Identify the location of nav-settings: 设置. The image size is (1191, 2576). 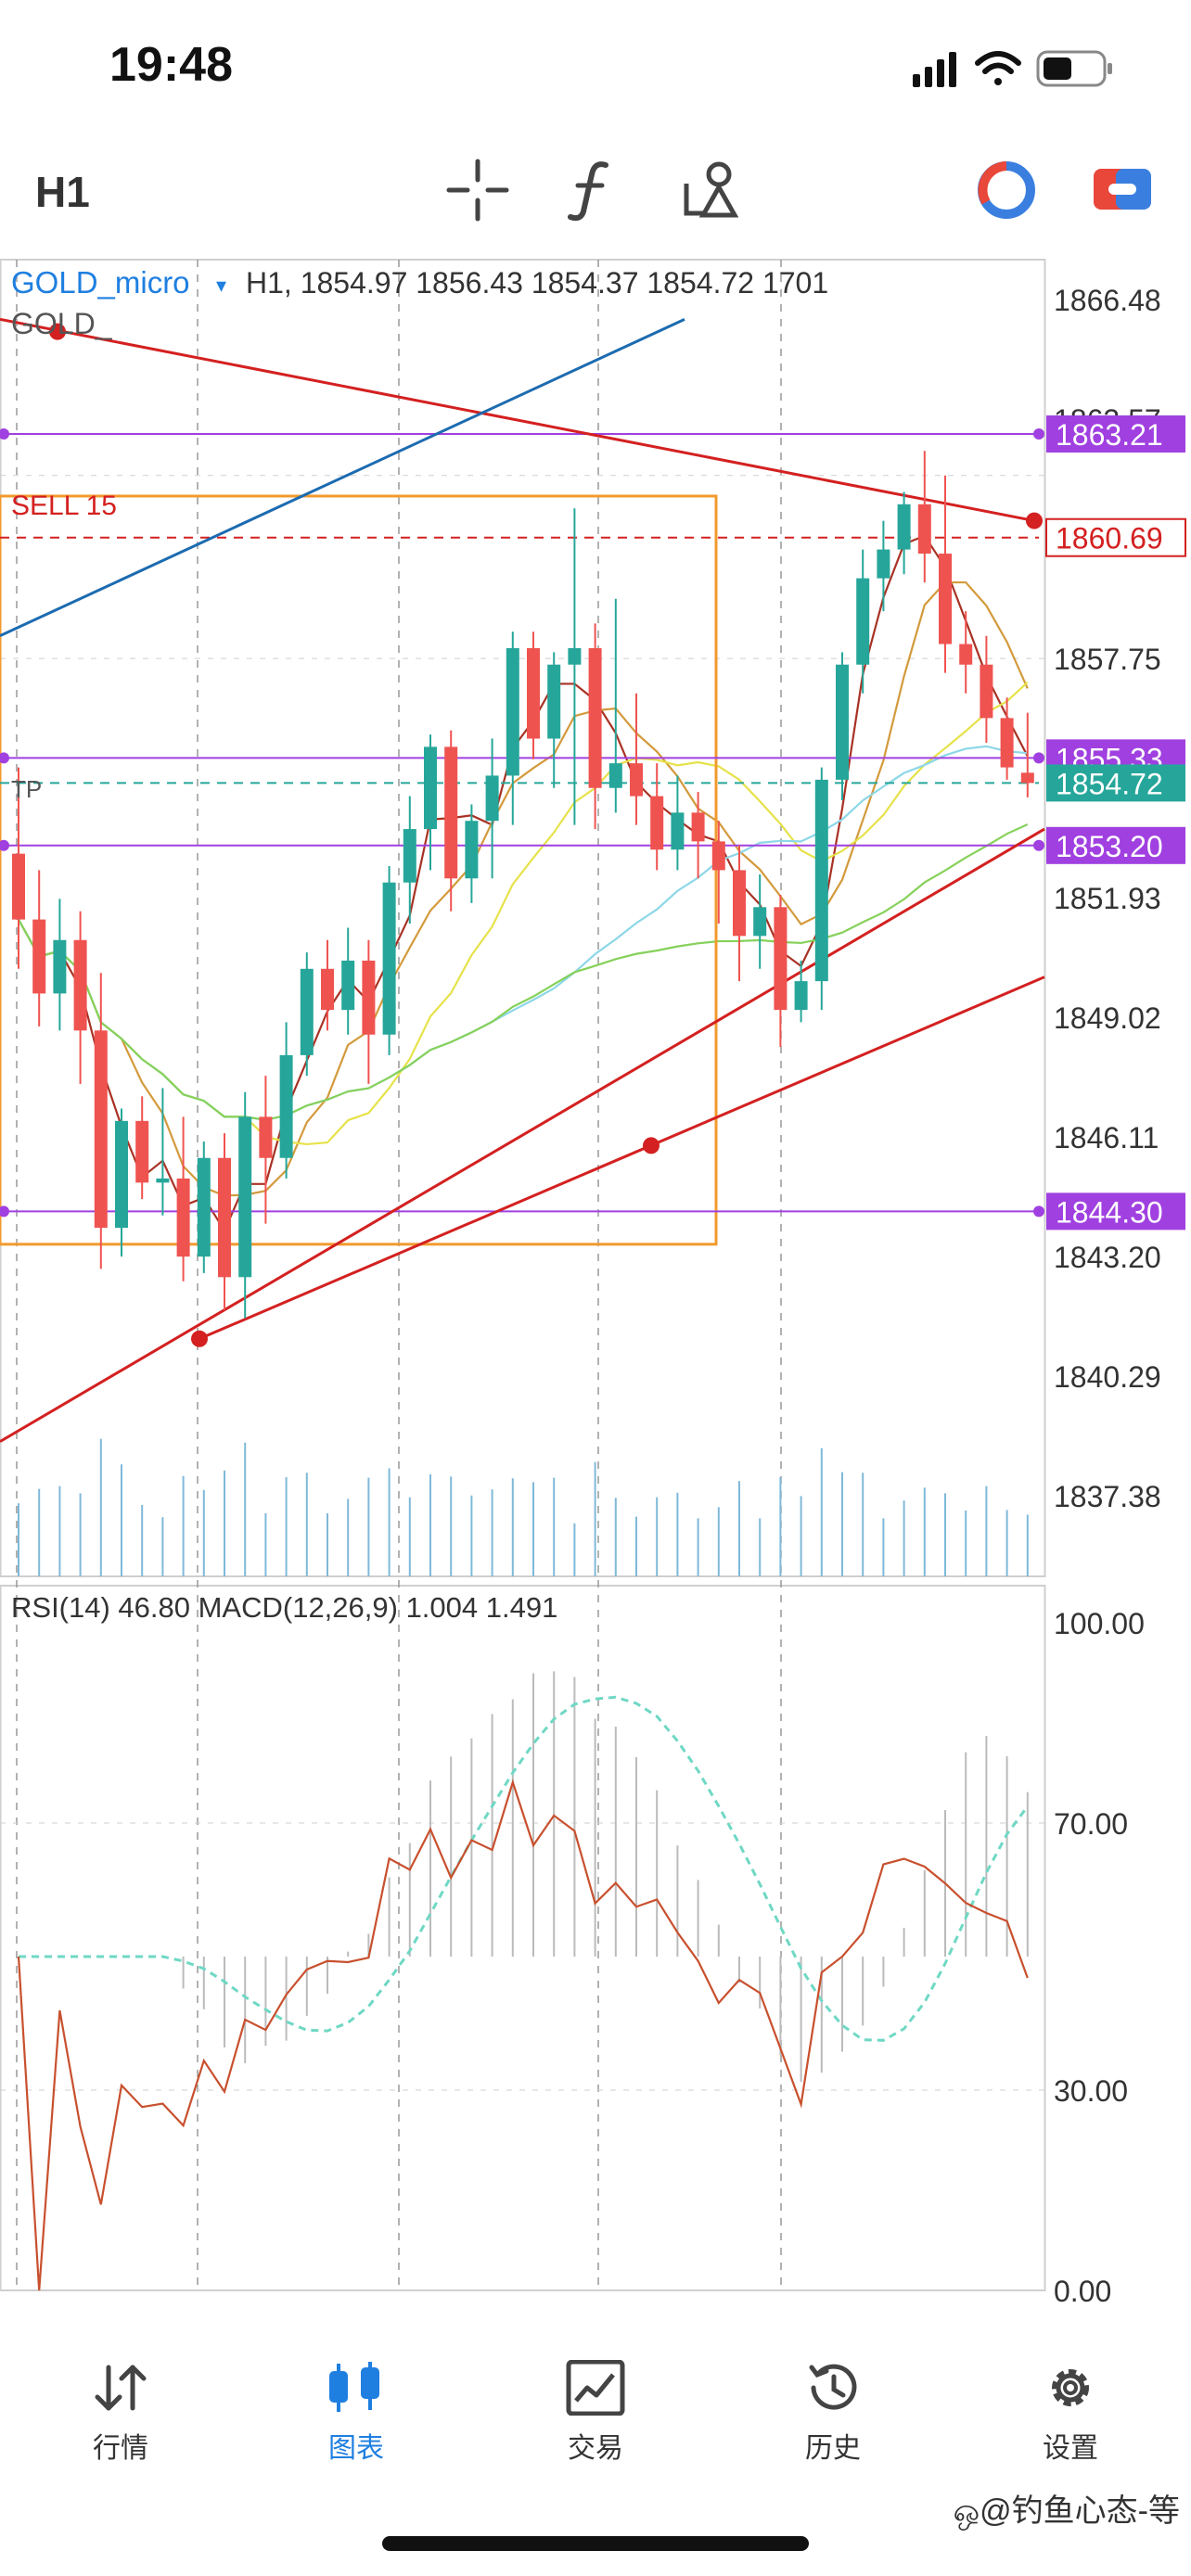
(1070, 2425).